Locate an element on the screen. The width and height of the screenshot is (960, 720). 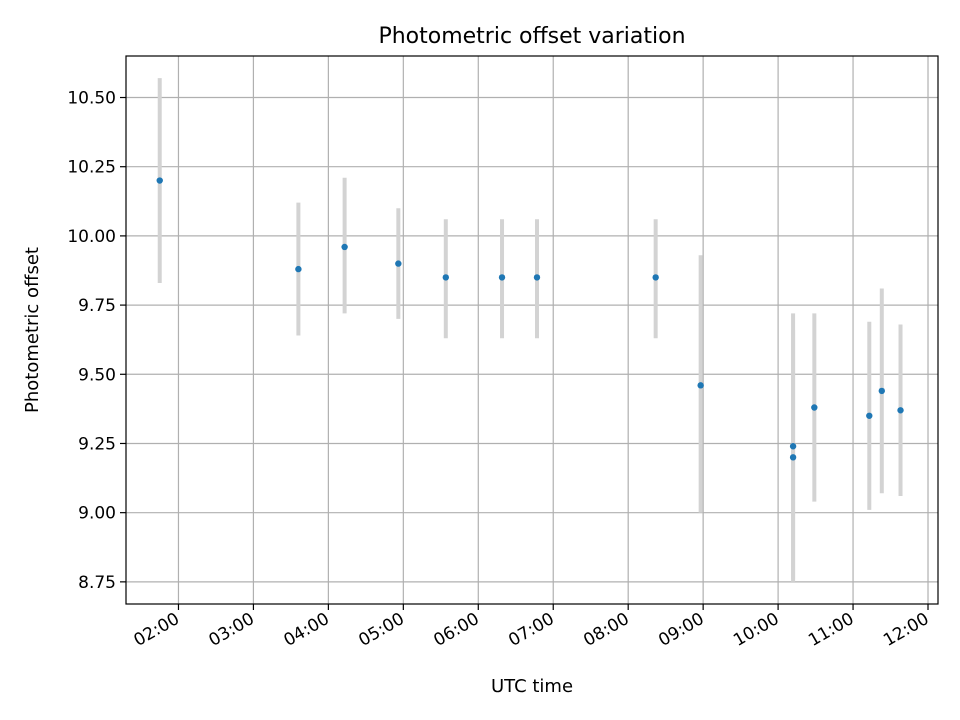
y-tick-label: 10.00 is located at coordinates (91, 237).